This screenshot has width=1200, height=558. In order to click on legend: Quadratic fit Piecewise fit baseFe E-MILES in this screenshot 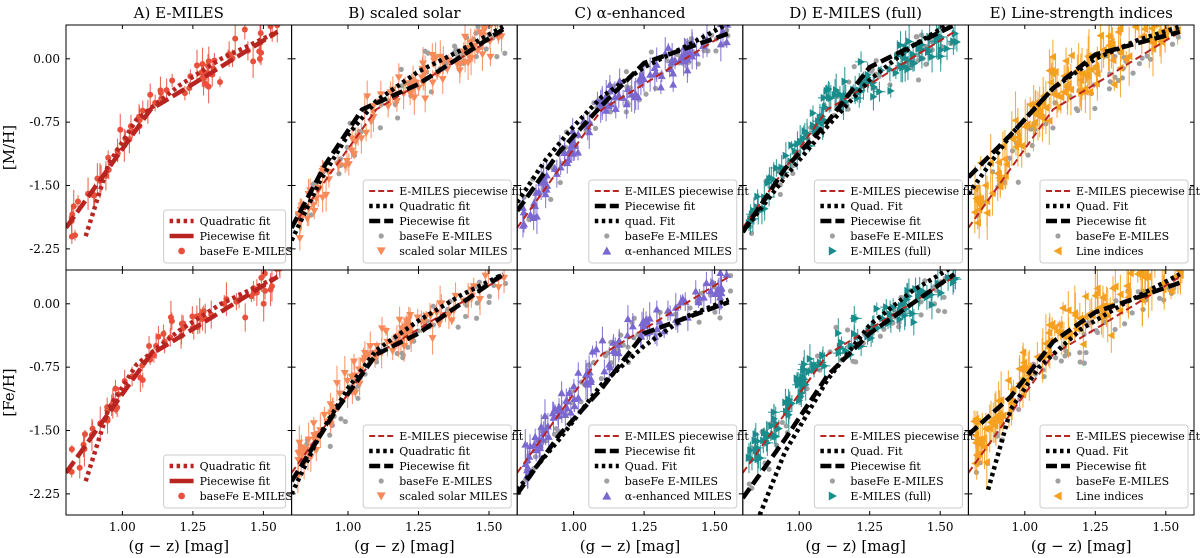, I will do `click(228, 236)`.